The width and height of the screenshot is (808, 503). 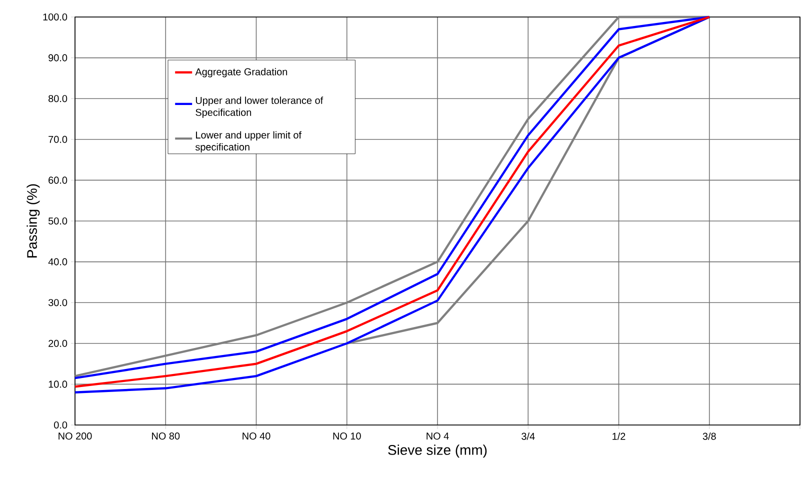 I want to click on y-tick-label: 60.0, so click(x=58, y=180).